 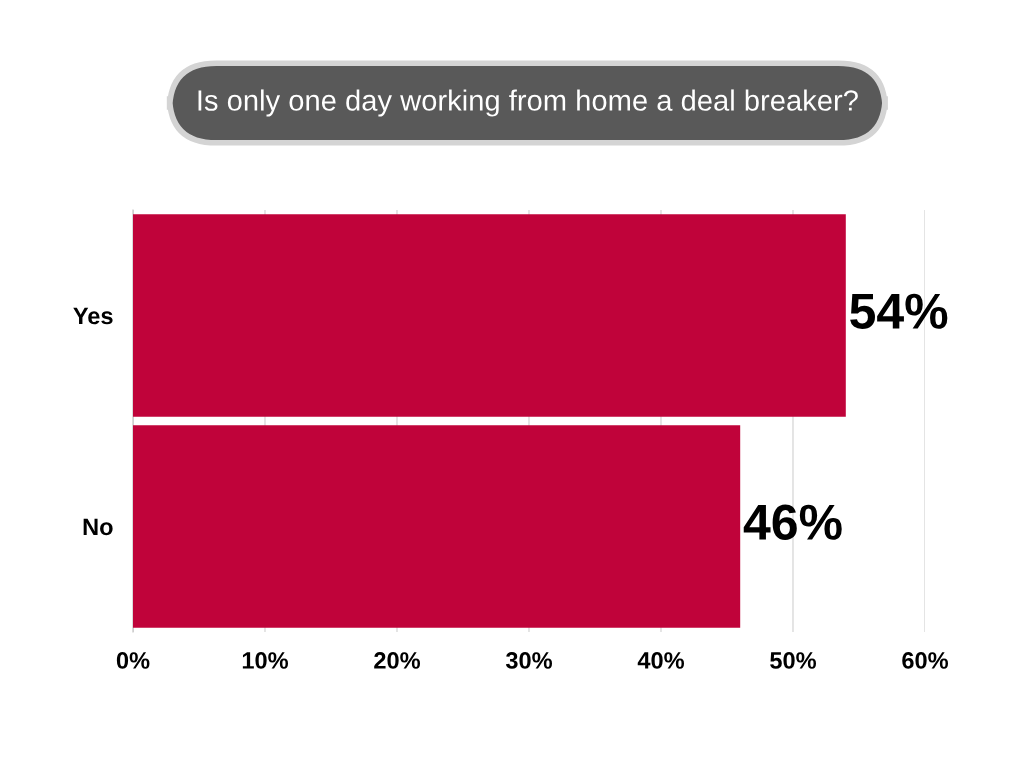 I want to click on data-label: 46%, so click(x=792, y=522).